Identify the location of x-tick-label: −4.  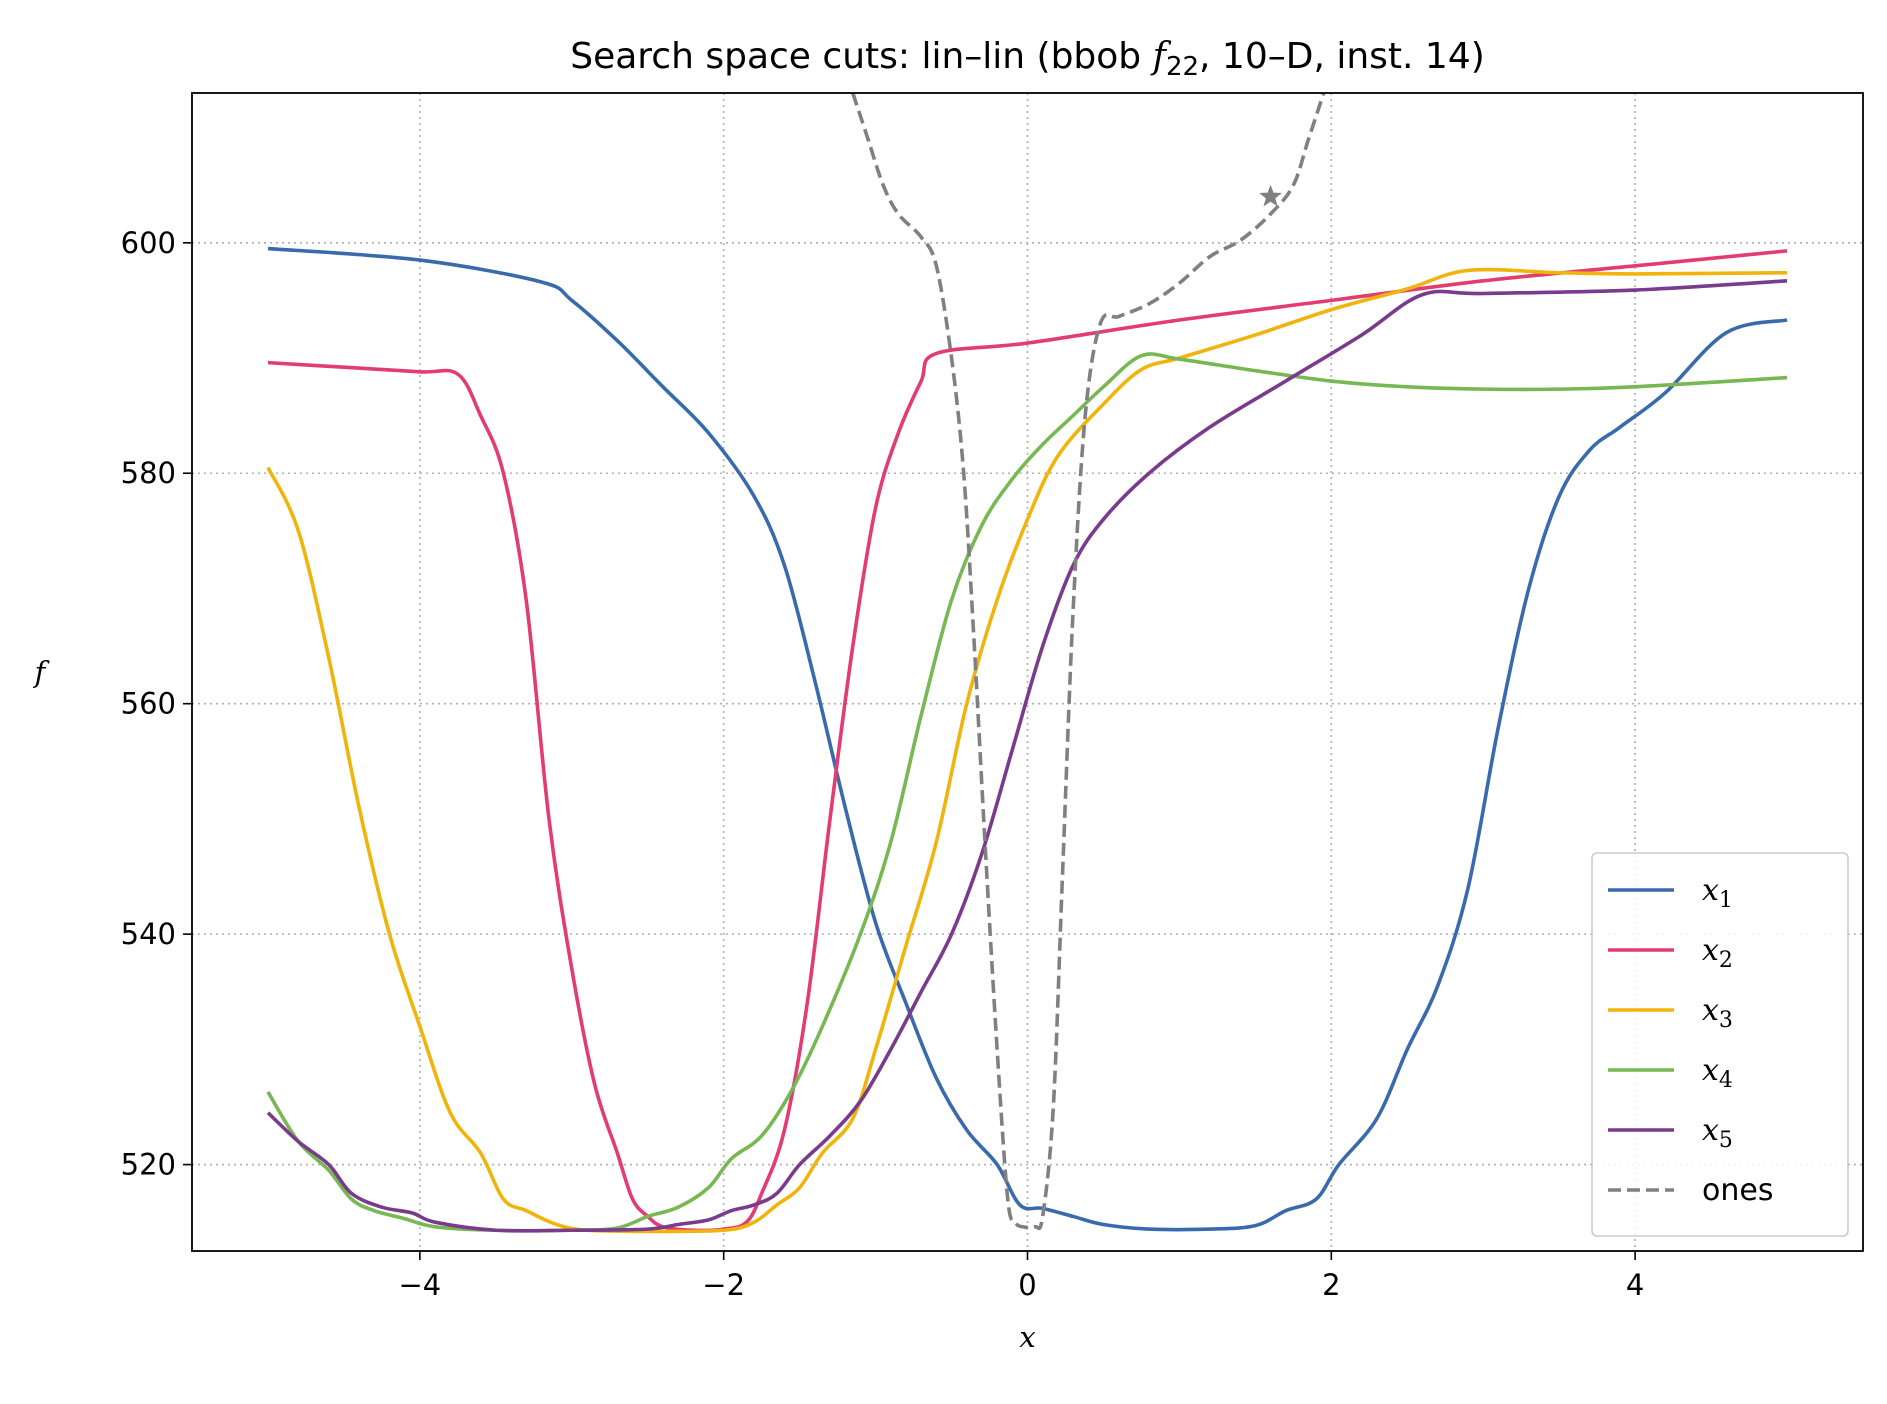
(419, 1285).